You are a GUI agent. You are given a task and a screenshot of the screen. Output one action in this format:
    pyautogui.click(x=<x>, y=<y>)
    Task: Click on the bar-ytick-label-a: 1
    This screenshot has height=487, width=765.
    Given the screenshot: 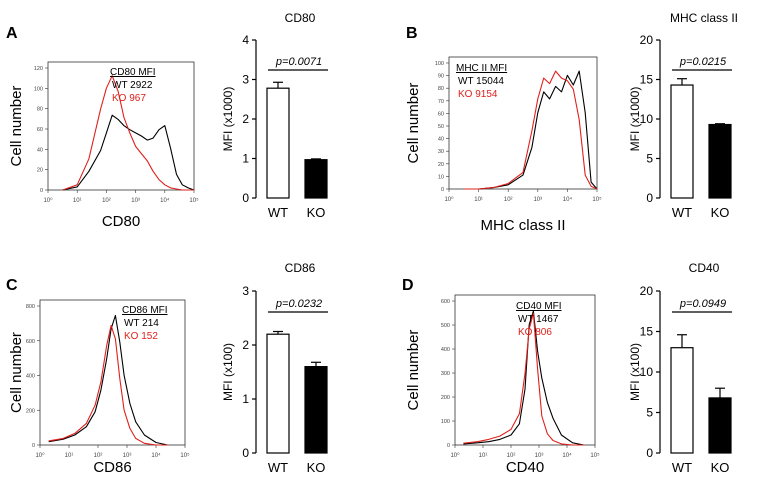 What is the action you would take?
    pyautogui.click(x=245, y=159)
    